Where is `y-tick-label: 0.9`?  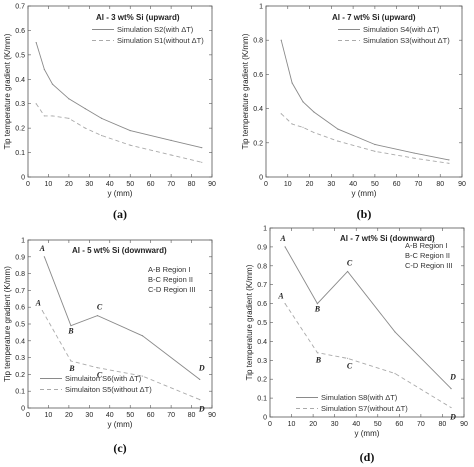 y-tick-label: 0.9 is located at coordinates (20, 257).